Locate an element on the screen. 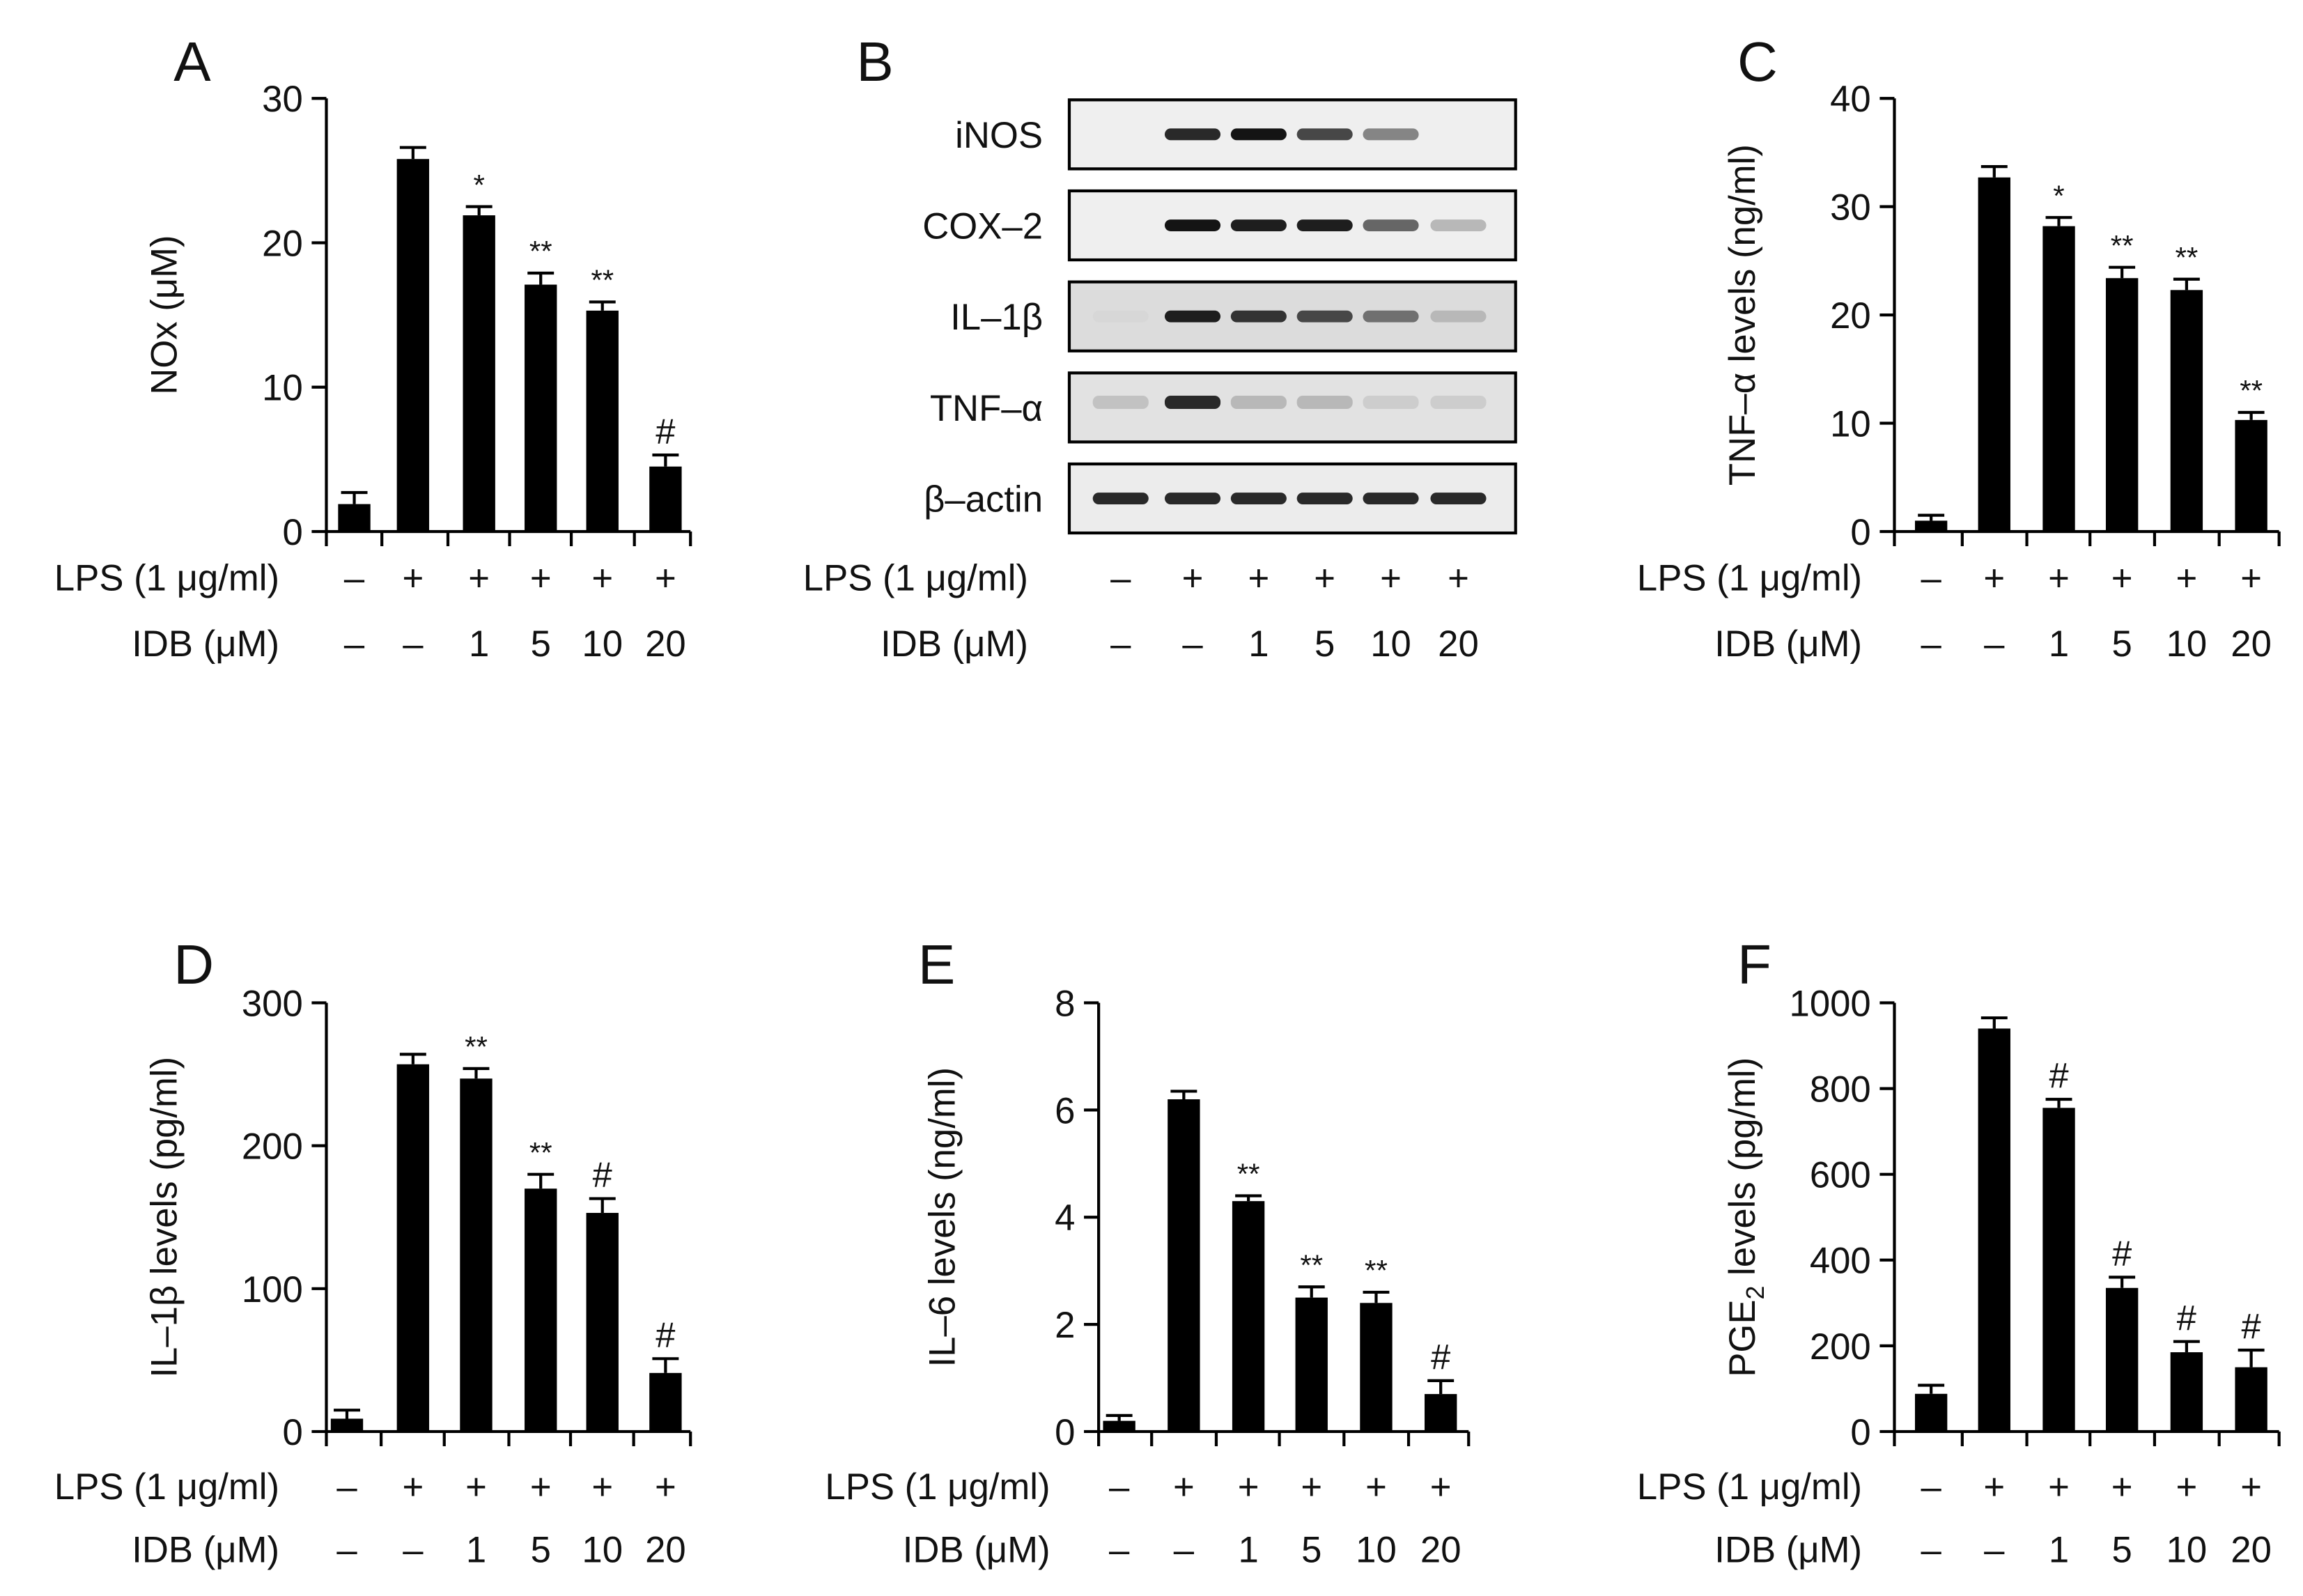 This screenshot has width=2303, height=1596. panel-letter: F is located at coordinates (1754, 964).